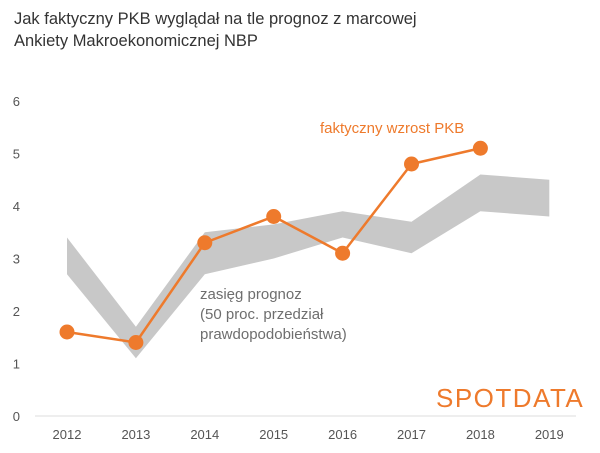 This screenshot has width=600, height=453. Describe the element at coordinates (16, 311) in the screenshot. I see `y-tick-label: 2` at that location.